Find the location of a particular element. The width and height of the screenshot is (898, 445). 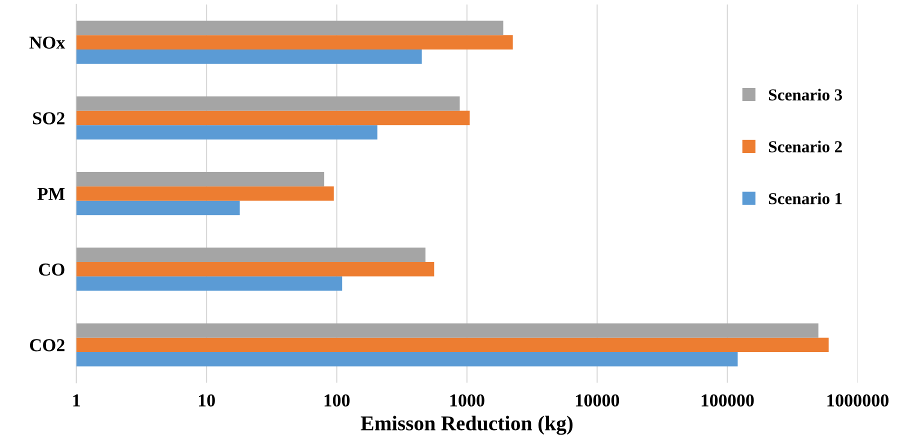

legend-label: Scenario 3 is located at coordinates (805, 94).